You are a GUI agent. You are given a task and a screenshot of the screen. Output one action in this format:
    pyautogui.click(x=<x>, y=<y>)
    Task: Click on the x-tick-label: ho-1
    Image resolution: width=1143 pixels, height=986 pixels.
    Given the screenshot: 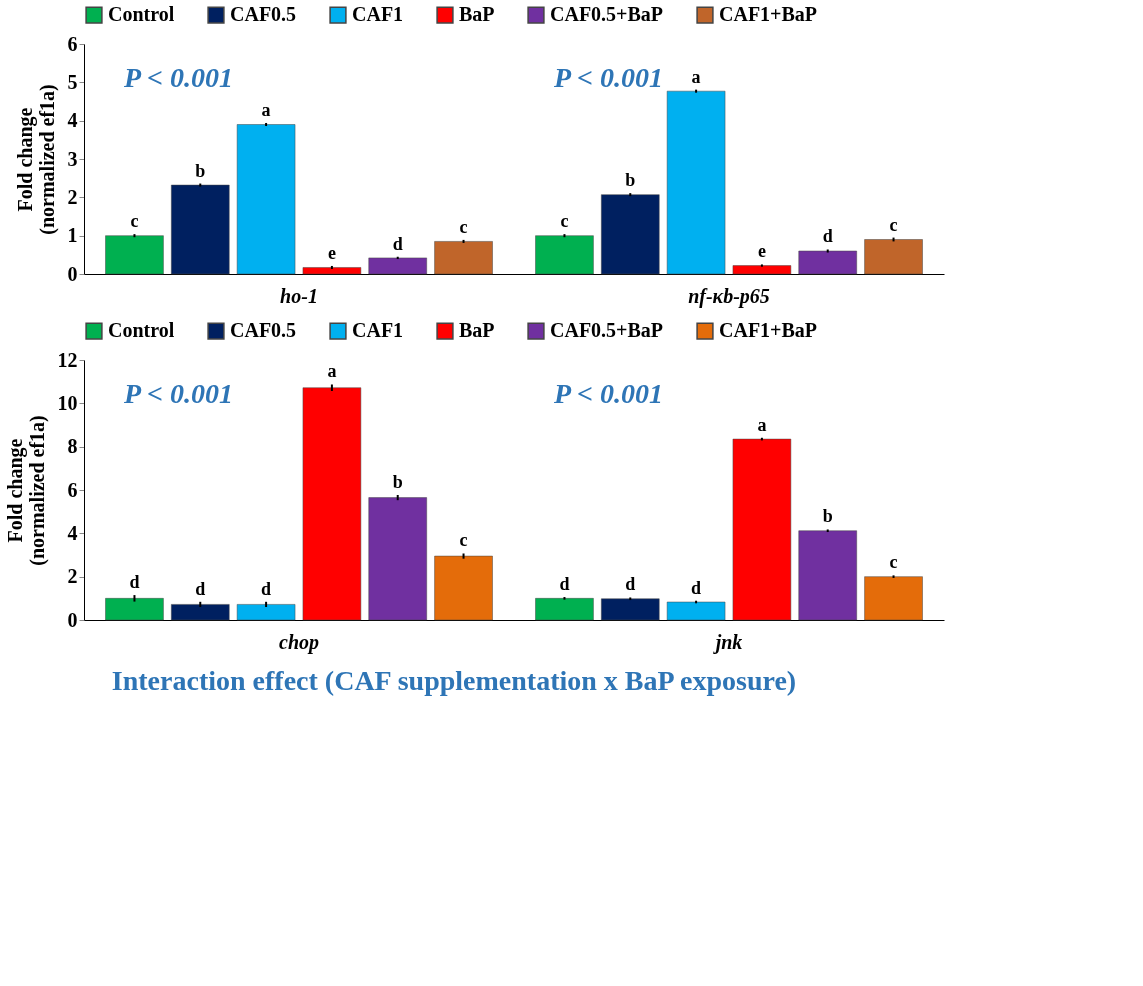 What is the action you would take?
    pyautogui.click(x=299, y=295)
    